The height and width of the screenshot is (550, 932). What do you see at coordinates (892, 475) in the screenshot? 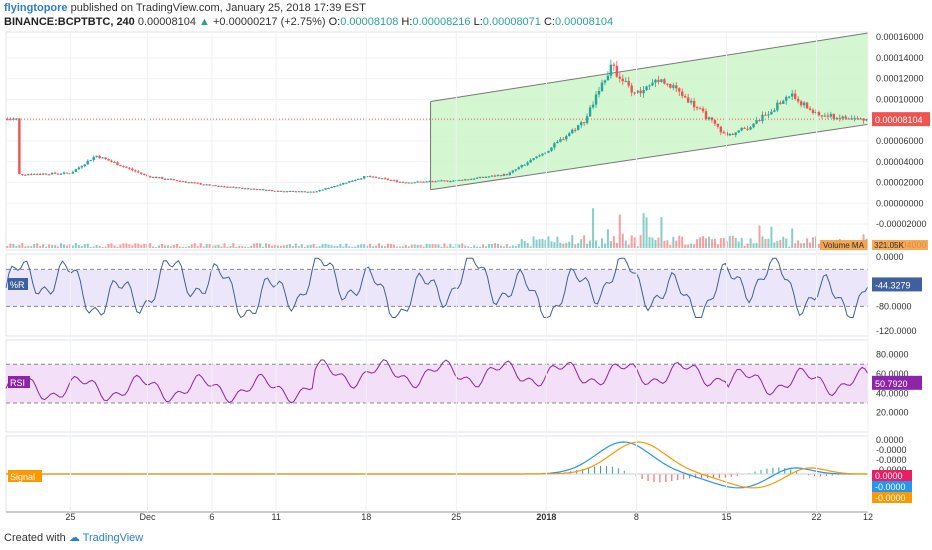
I see `macd-value-tag` at bounding box center [892, 475].